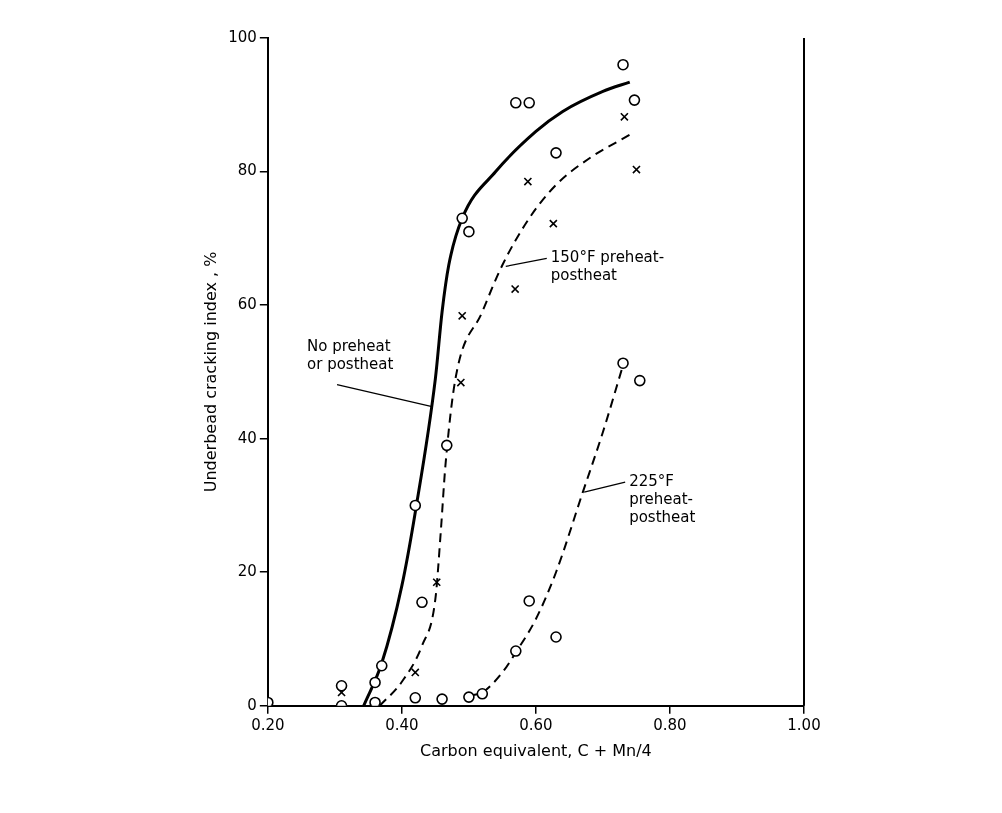 The image size is (1002, 813). What do you see at coordinates (536, 750) in the screenshot?
I see `x-axis-title: Carbon equivalent, C + Mn/4` at bounding box center [536, 750].